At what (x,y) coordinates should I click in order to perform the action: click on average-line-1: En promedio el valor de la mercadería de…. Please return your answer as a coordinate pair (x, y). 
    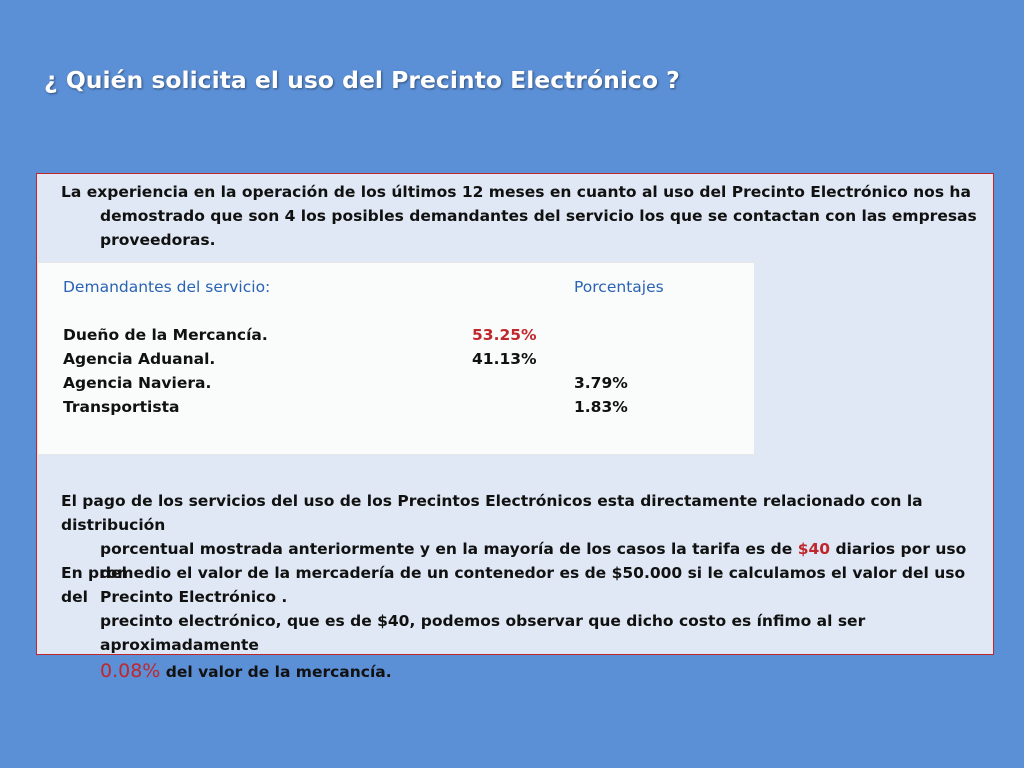
    Looking at the image, I should click on (513, 585).